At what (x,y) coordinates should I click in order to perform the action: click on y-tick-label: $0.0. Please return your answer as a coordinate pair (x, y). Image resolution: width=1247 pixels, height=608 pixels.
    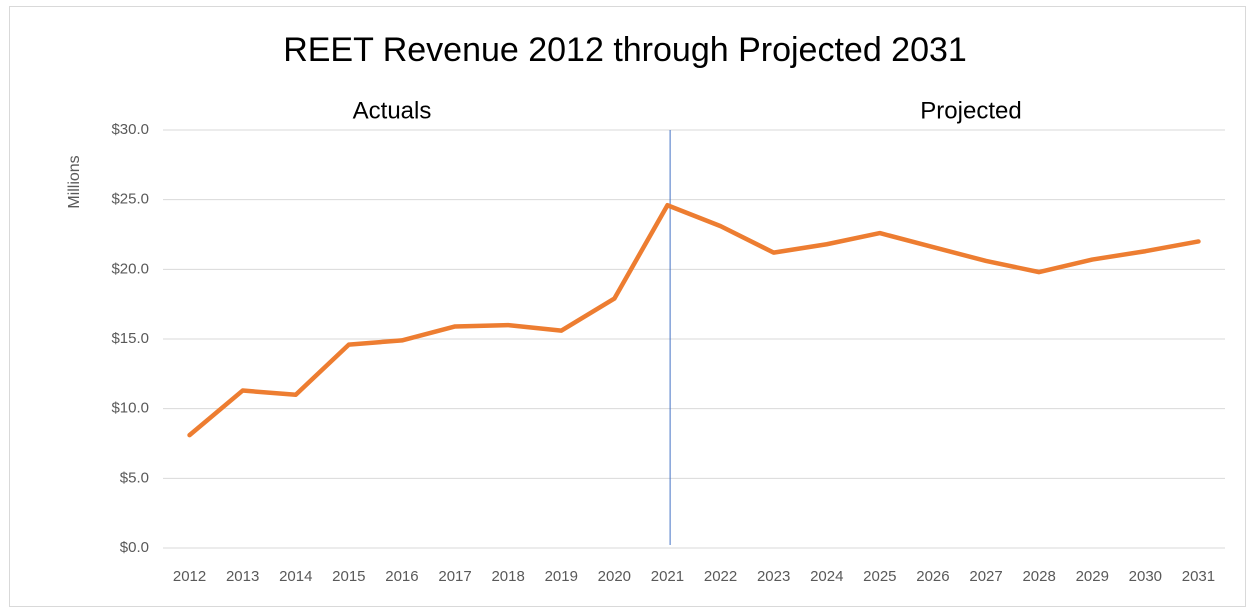
    Looking at the image, I should click on (134, 547).